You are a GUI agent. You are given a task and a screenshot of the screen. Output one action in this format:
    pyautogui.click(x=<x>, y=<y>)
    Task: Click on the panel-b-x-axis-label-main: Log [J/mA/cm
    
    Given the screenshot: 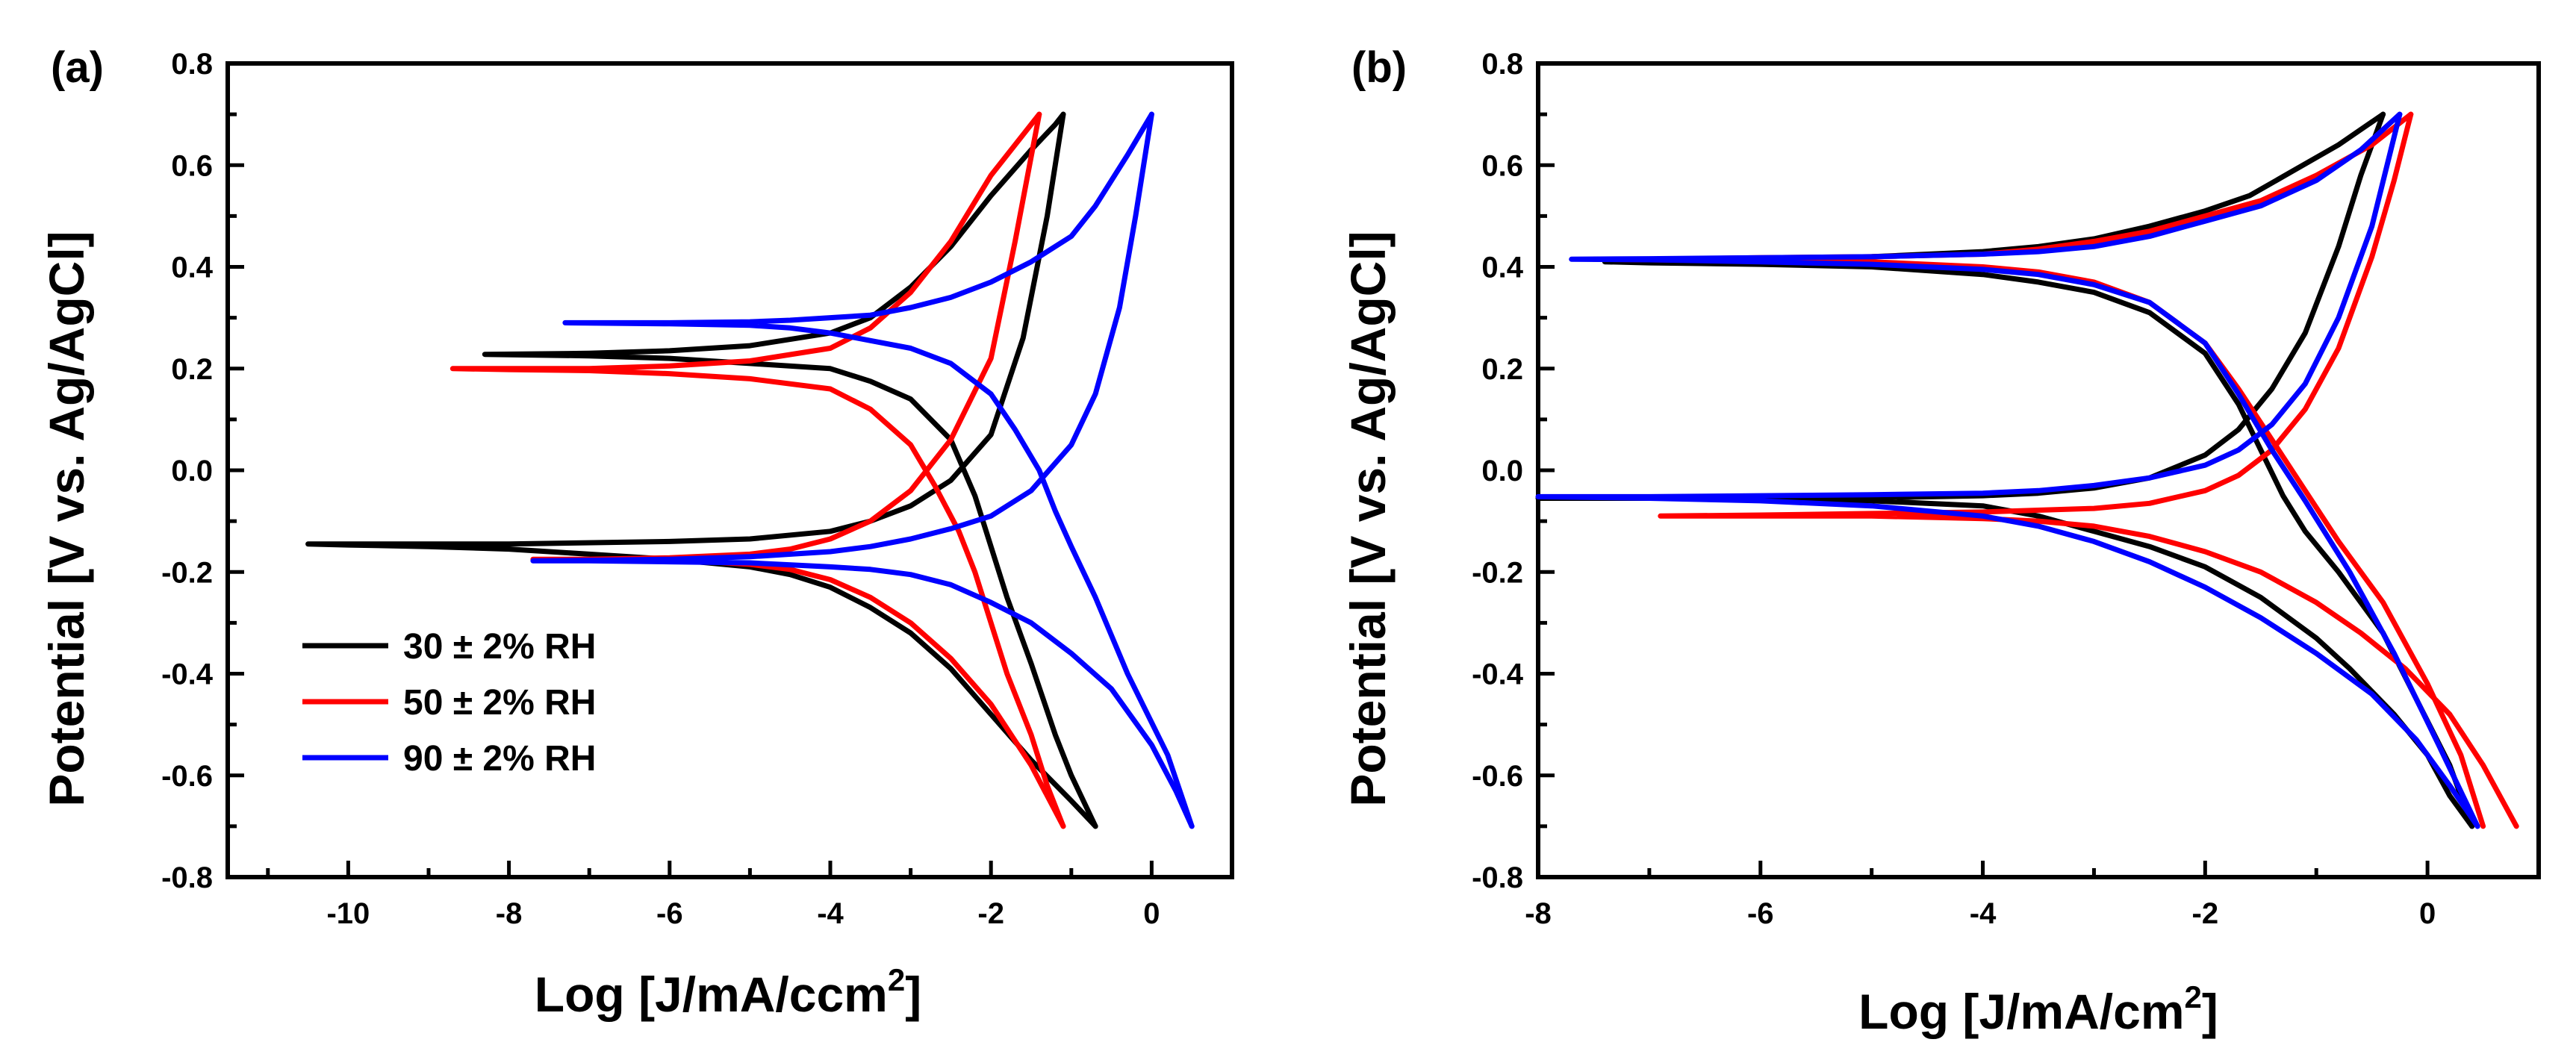 What is the action you would take?
    pyautogui.click(x=2021, y=1011)
    